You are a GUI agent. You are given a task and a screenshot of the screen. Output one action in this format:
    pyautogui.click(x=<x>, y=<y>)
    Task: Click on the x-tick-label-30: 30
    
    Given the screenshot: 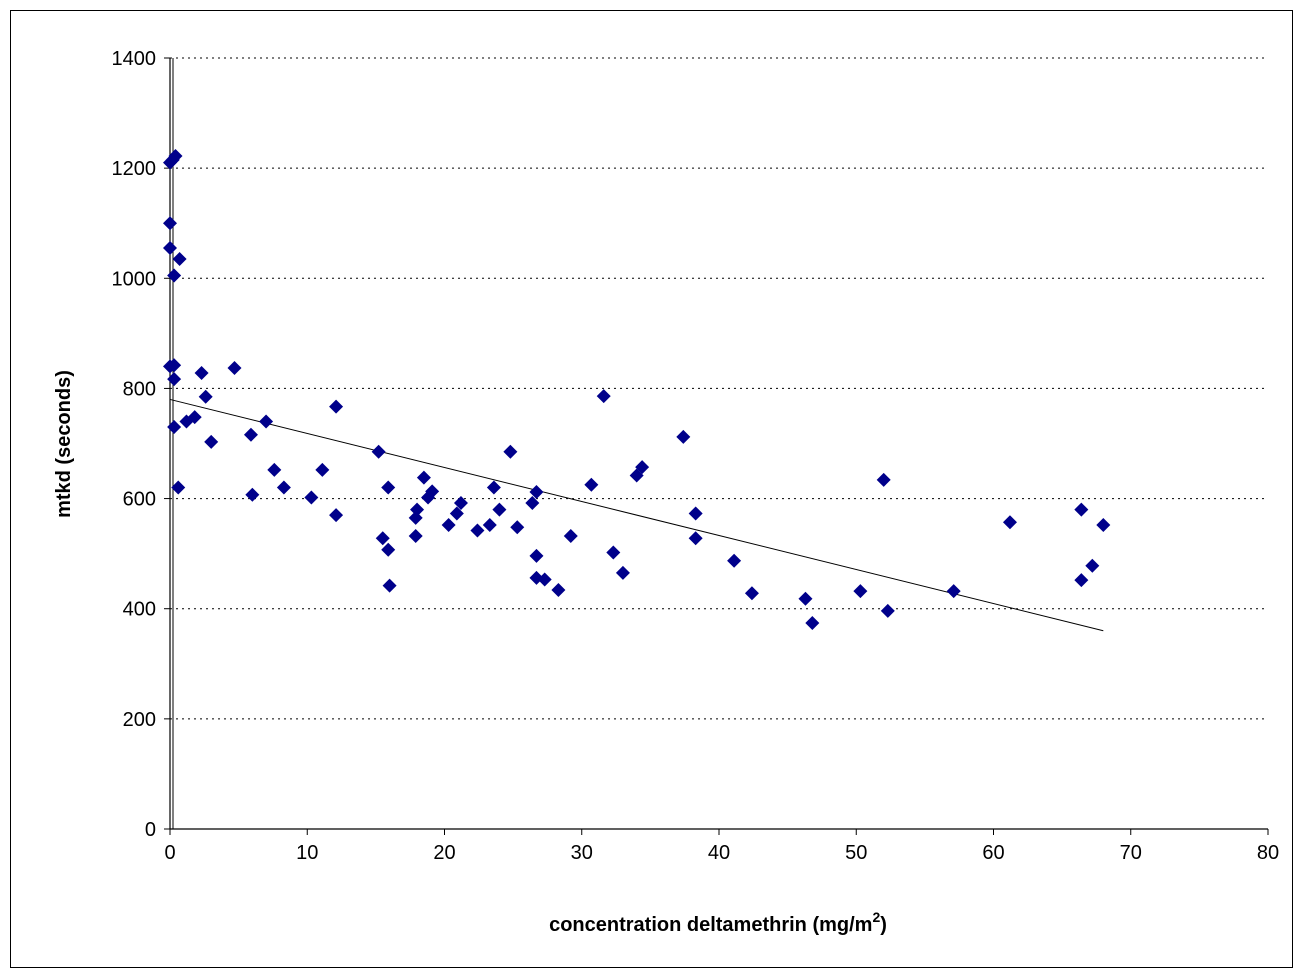 What is the action you would take?
    pyautogui.click(x=582, y=853)
    